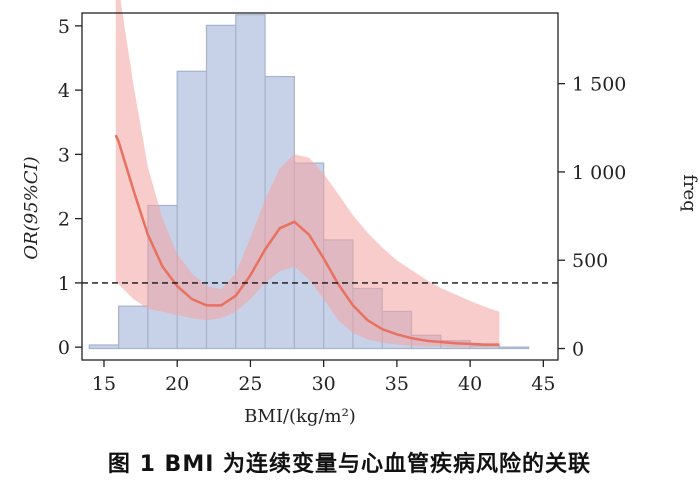 The width and height of the screenshot is (699, 492). I want to click on y-left-tick-label-5: 5, so click(64, 27).